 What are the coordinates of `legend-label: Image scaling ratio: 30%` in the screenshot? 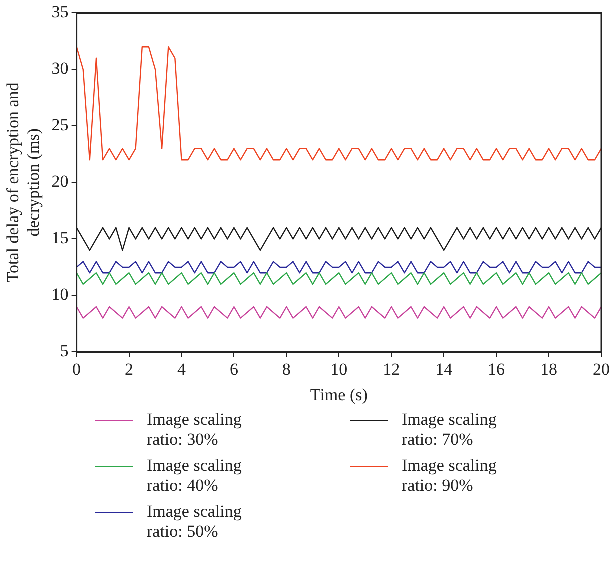 It's located at (195, 430).